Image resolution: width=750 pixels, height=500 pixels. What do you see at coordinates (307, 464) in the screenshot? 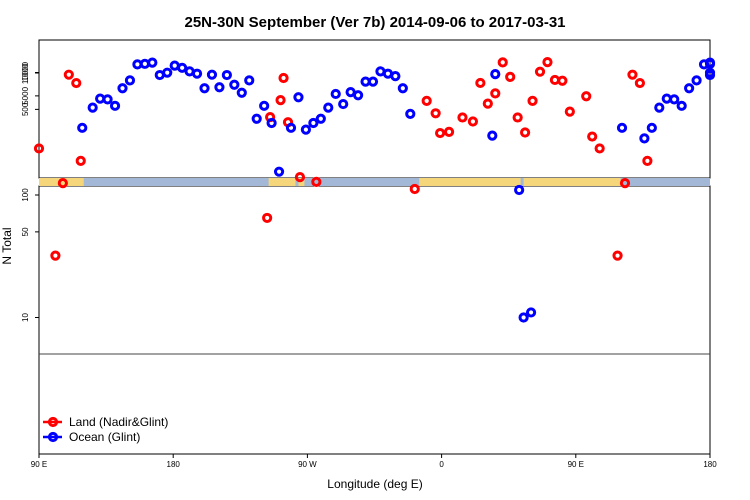
I see `x-tick-label: 90 W` at bounding box center [307, 464].